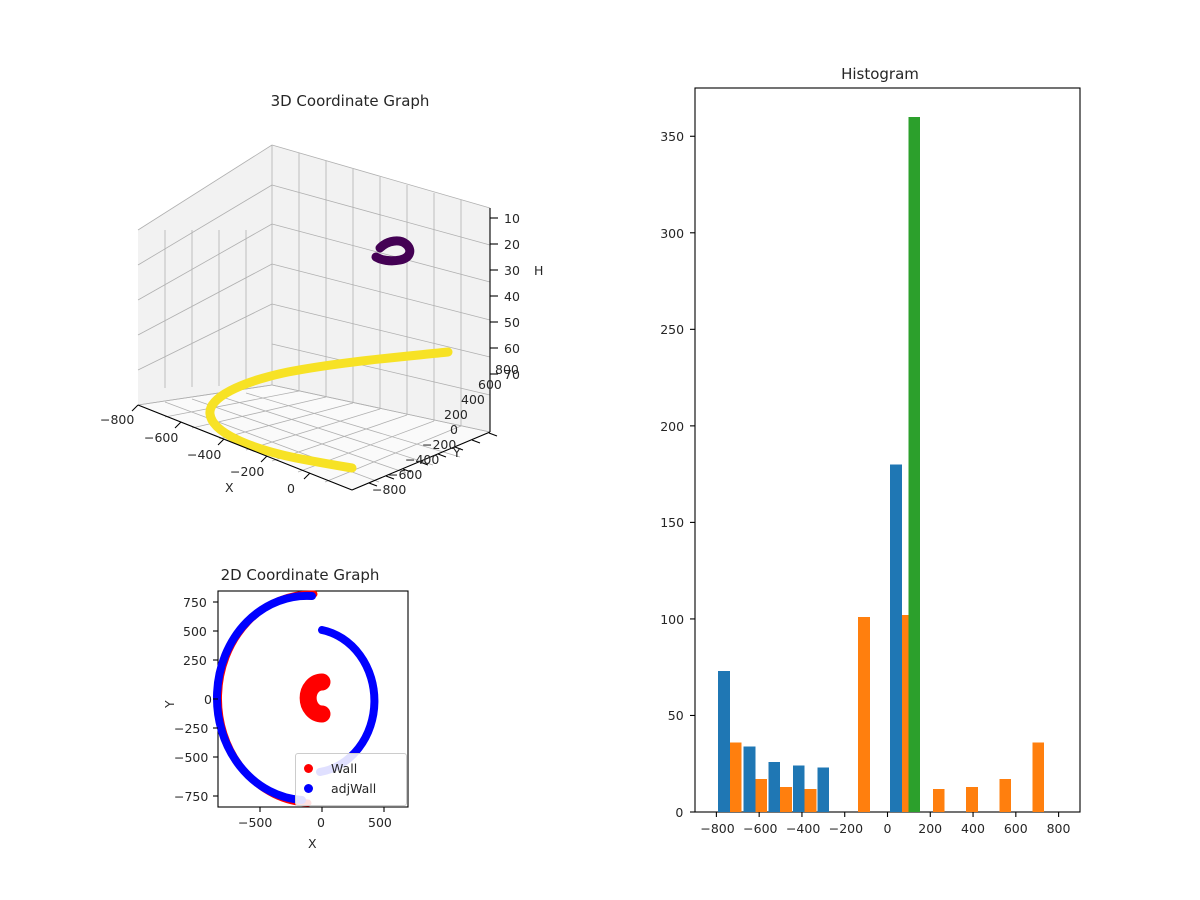 The width and height of the screenshot is (1200, 900). What do you see at coordinates (973, 828) in the screenshot?
I see `histogram-x-tick-6: 400` at bounding box center [973, 828].